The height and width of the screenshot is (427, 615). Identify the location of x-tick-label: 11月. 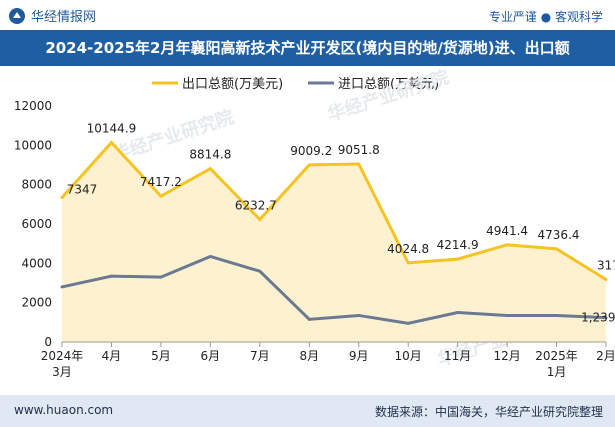
(457, 356).